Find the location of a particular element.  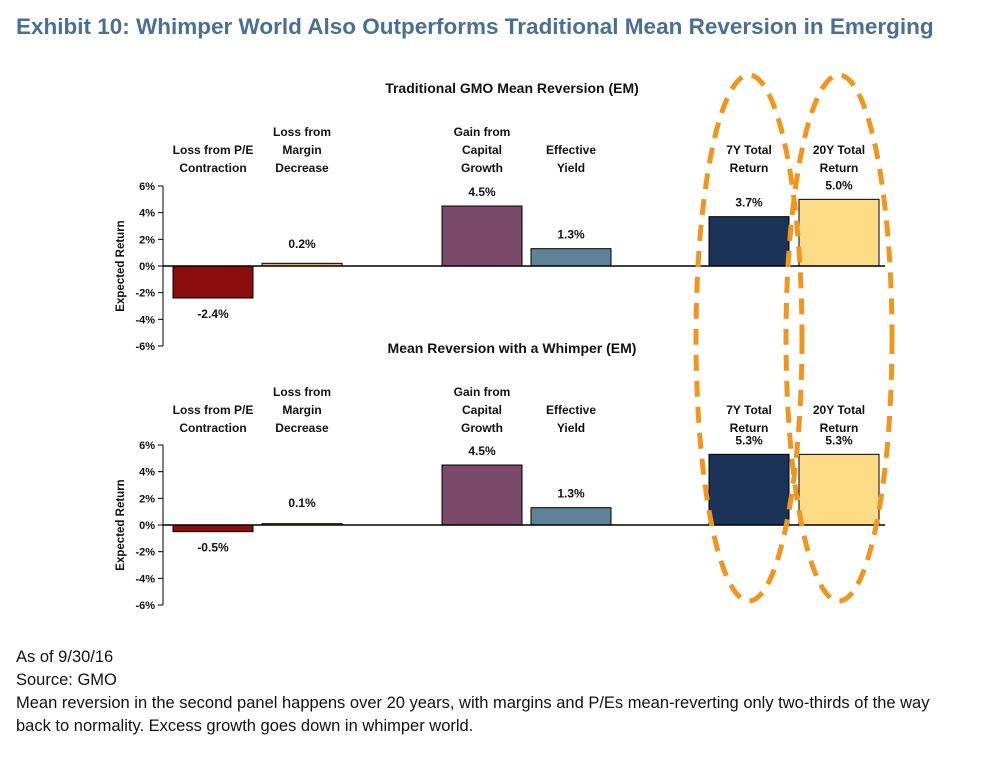

data-label: 5.0% is located at coordinates (839, 185).